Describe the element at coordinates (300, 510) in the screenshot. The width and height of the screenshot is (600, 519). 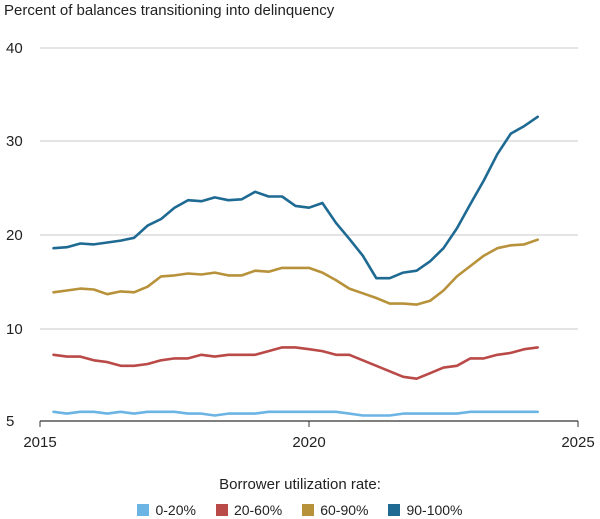
I see `legend: 0-20% 20-60% 60-90% 90-100%` at that location.